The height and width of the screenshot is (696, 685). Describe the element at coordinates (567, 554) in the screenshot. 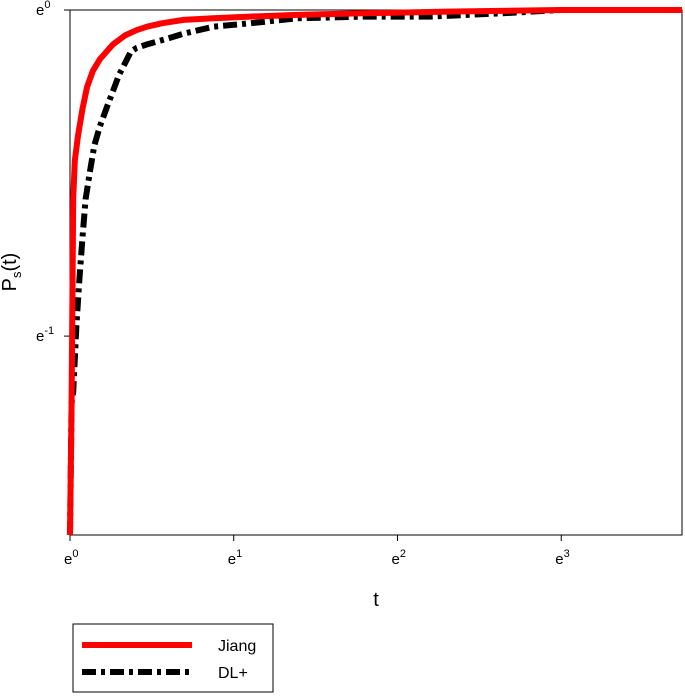

I see `x-tick-label-3-exponent: 3` at that location.